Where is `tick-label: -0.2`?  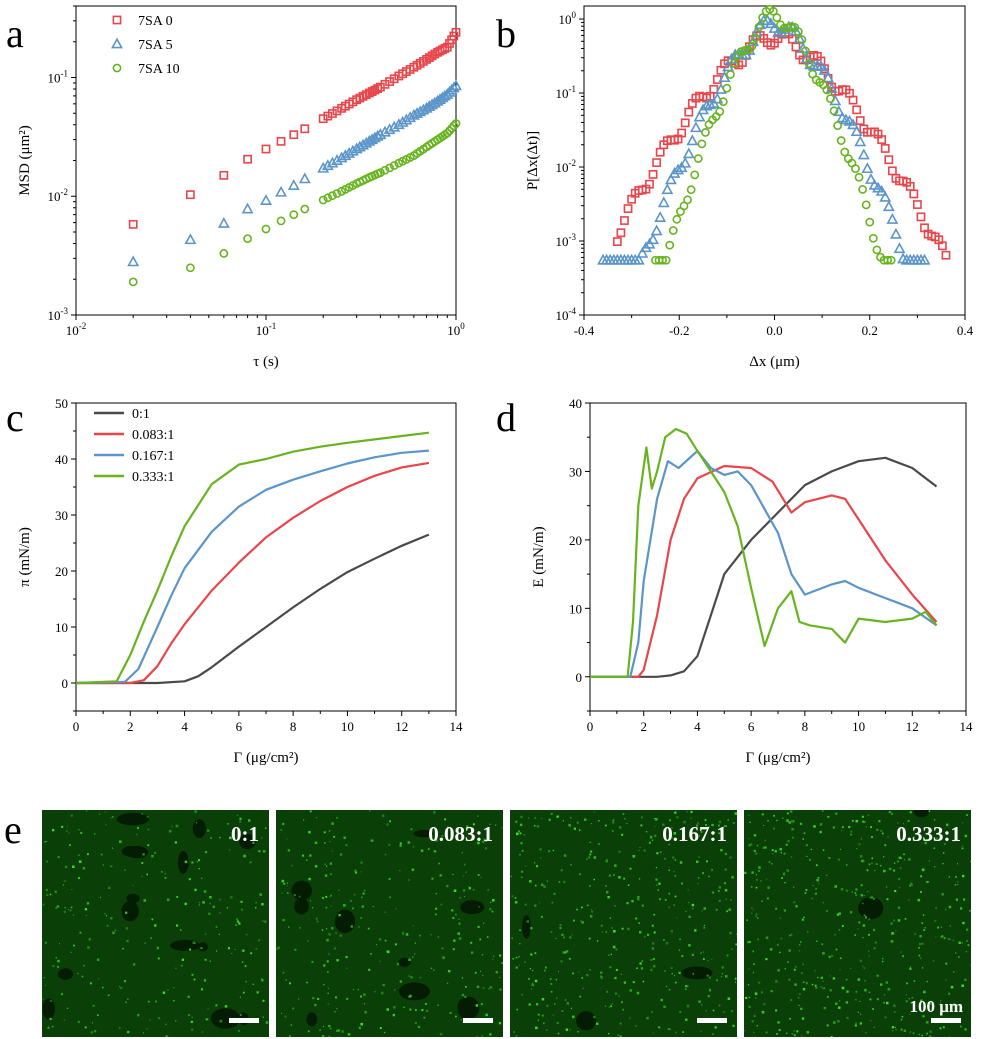
tick-label: -0.2 is located at coordinates (679, 330).